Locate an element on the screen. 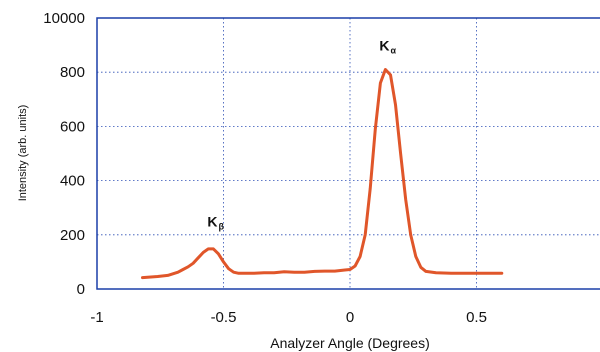  y-tick-label: 0 is located at coordinates (81, 289).